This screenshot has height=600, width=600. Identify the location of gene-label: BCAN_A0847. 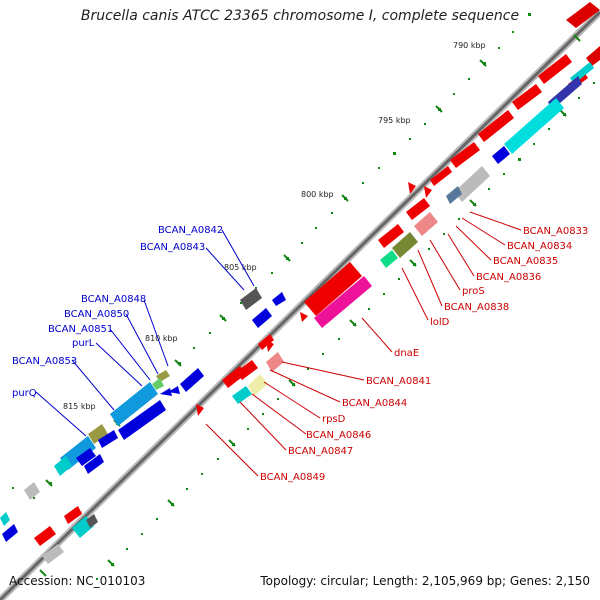
(320, 451).